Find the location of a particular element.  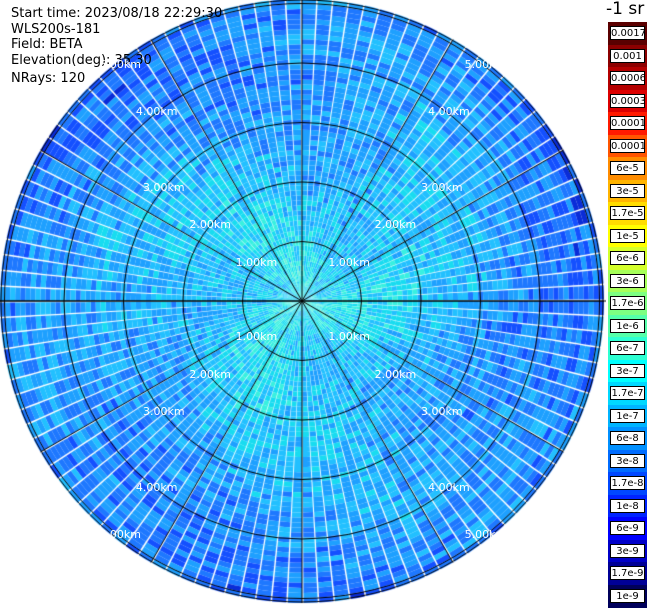

color-scale-tick-label: 6e-9 is located at coordinates (627, 528).